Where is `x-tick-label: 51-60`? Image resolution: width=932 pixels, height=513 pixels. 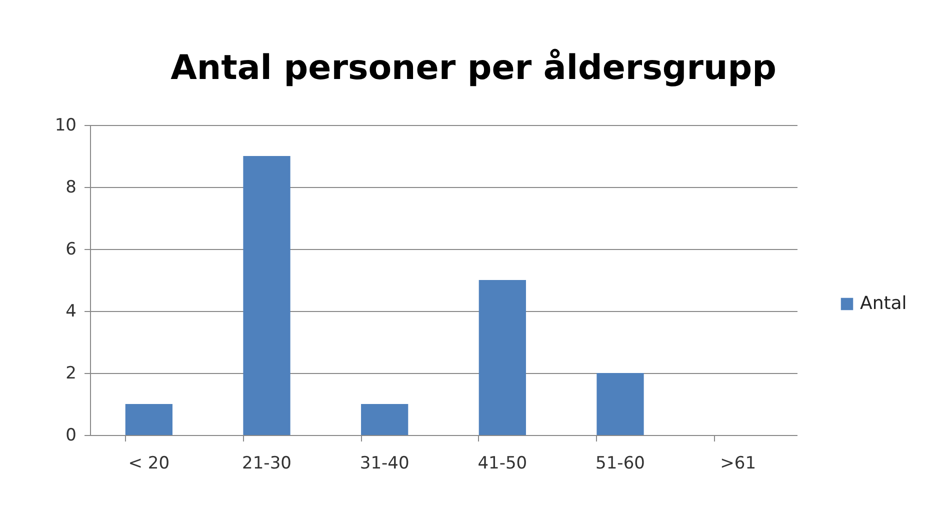
x-tick-label: 51-60 is located at coordinates (620, 464).